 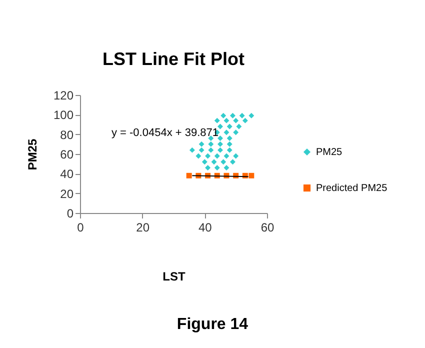 What do you see at coordinates (174, 277) in the screenshot?
I see `x-axis-title: LST` at bounding box center [174, 277].